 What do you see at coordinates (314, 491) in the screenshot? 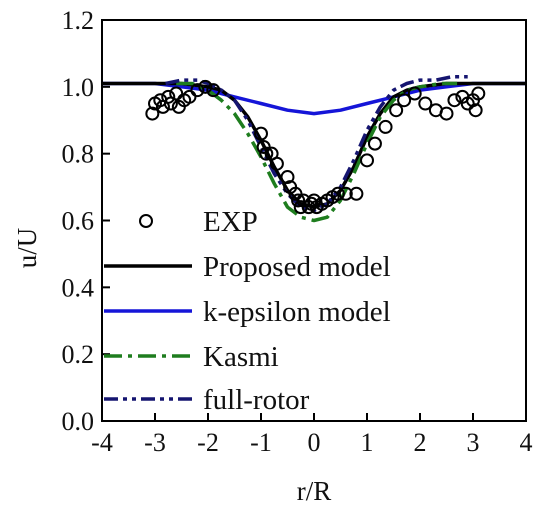
I see `x-axis-label: r/R` at bounding box center [314, 491].